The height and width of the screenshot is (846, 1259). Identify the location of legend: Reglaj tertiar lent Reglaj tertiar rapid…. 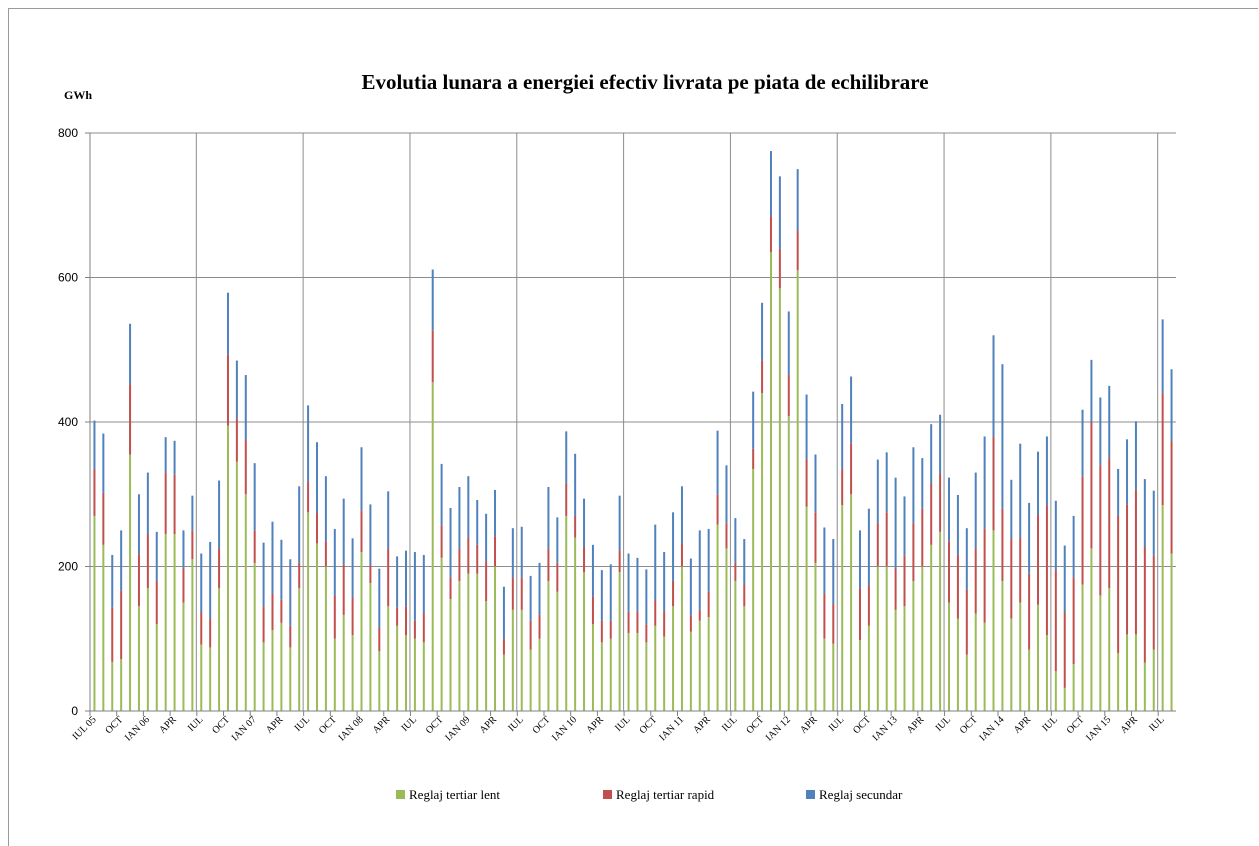
(629, 797).